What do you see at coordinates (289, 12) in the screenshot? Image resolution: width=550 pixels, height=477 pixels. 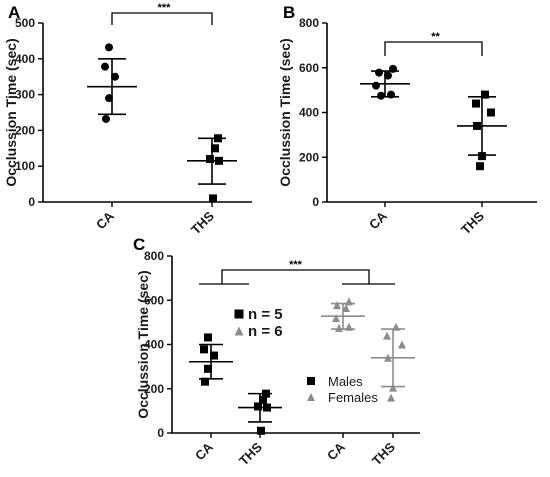 I see `panel-letter: B` at bounding box center [289, 12].